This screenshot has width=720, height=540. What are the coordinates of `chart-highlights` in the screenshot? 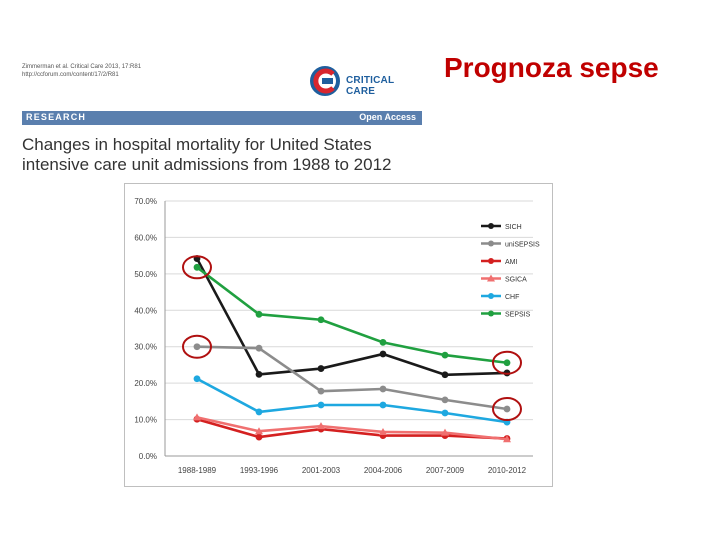 It's located at (352, 338).